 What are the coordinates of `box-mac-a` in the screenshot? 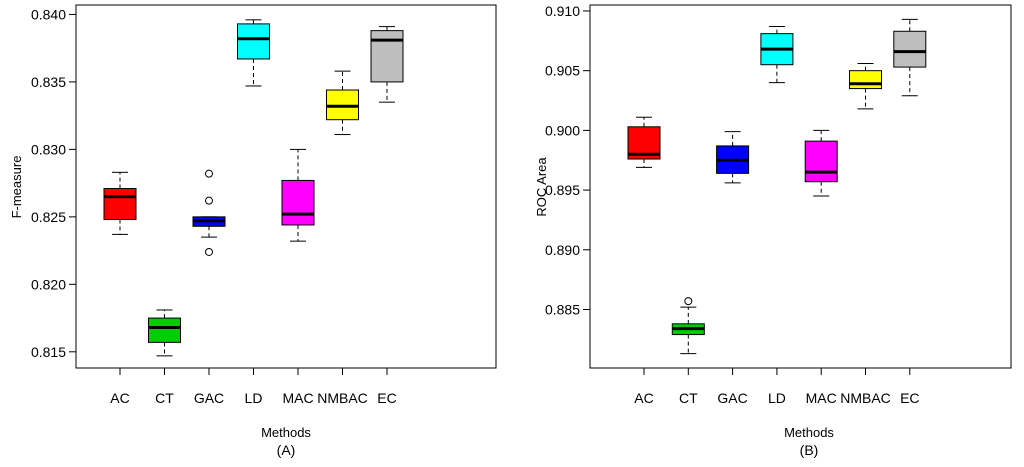 It's located at (298, 202).